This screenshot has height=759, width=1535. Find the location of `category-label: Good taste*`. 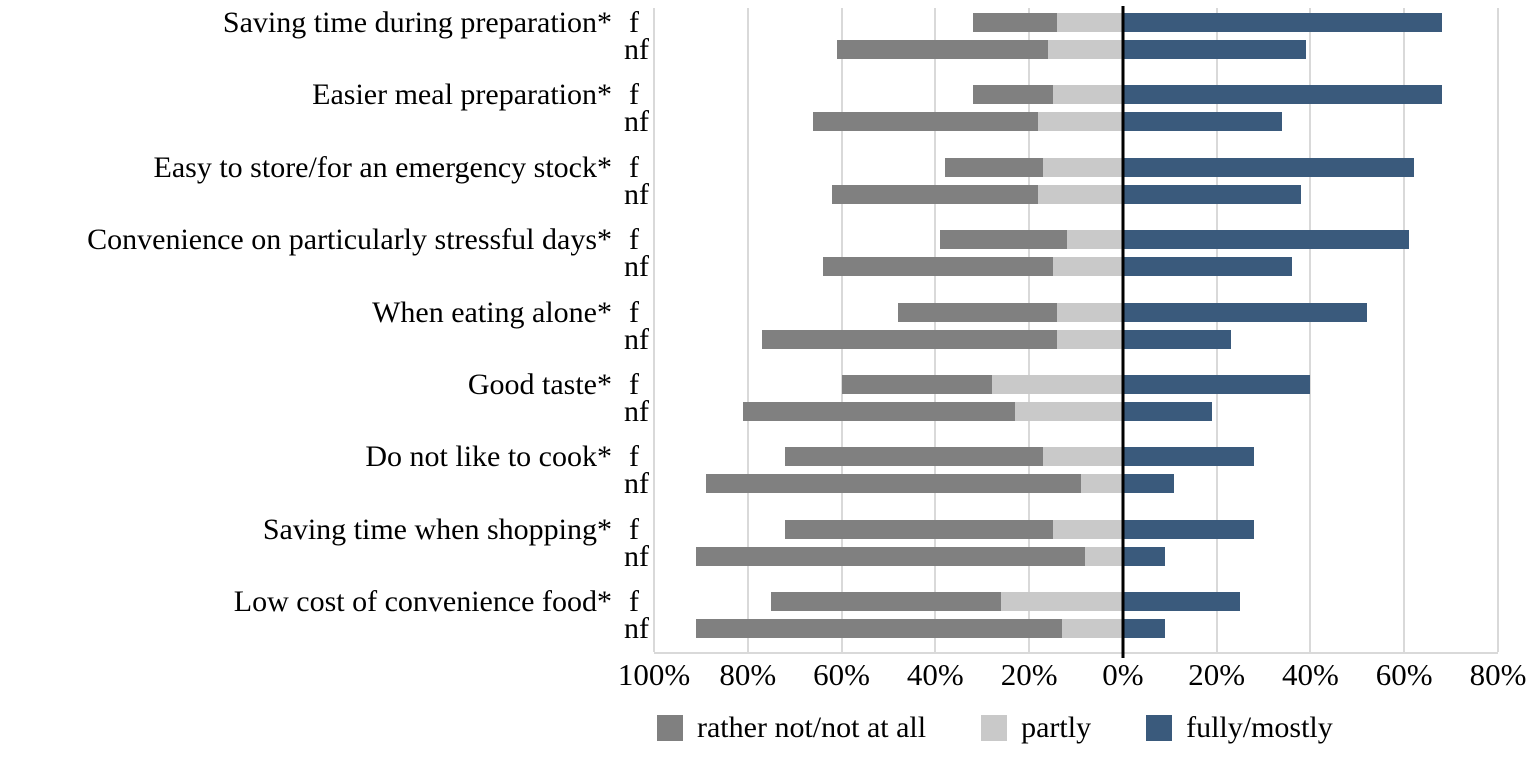

category-label: Good taste* is located at coordinates (539, 384).